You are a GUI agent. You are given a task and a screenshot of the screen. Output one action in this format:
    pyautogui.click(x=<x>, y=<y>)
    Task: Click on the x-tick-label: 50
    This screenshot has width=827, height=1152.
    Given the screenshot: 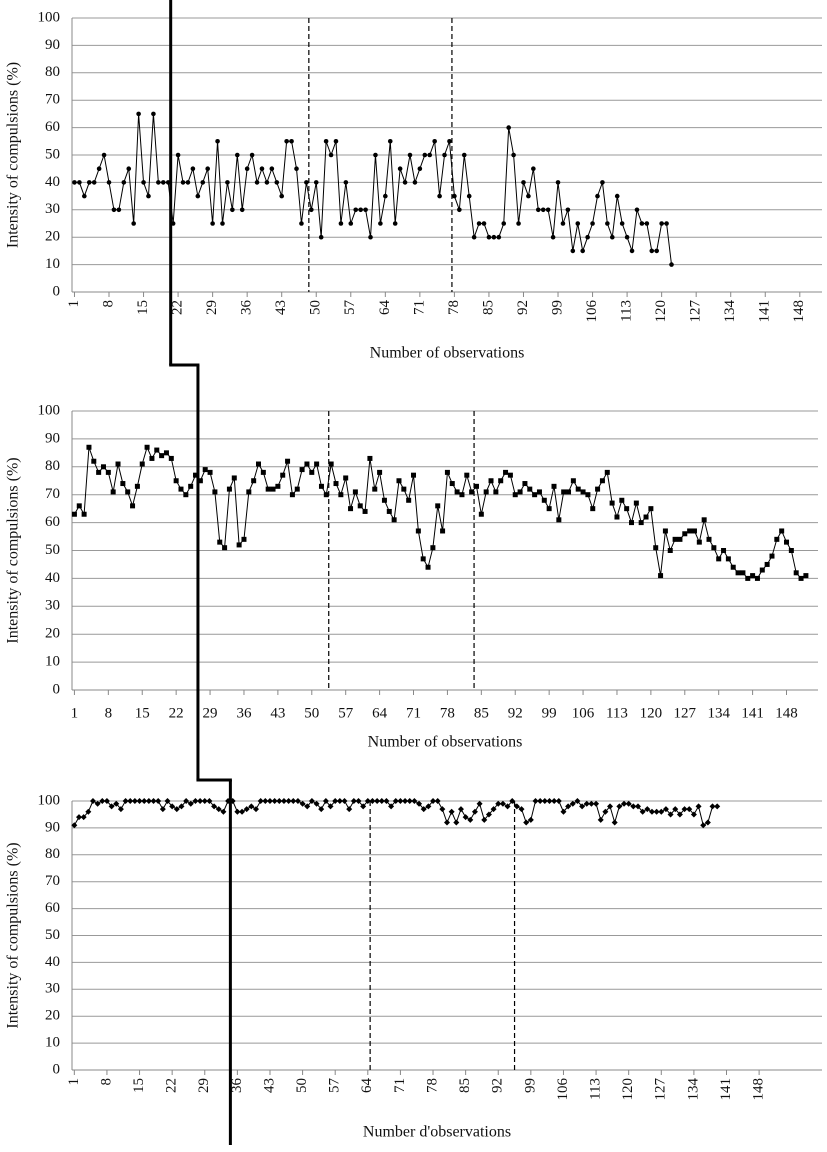 What is the action you would take?
    pyautogui.click(x=311, y=713)
    